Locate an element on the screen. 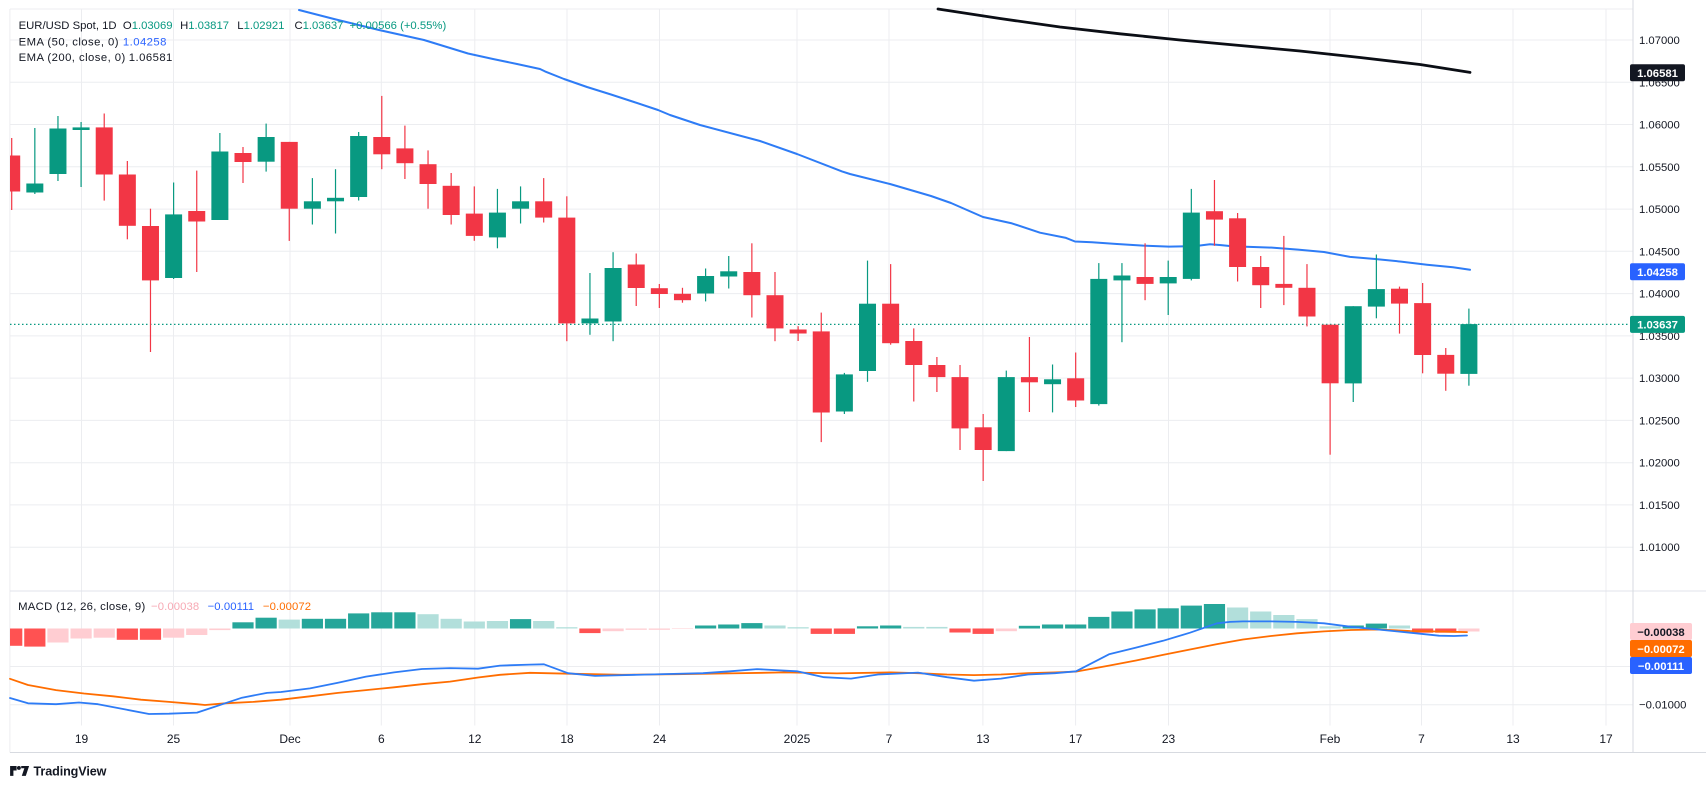 Image resolution: width=1706 pixels, height=794 pixels. svg-text: 1.05500 is located at coordinates (1659, 168).